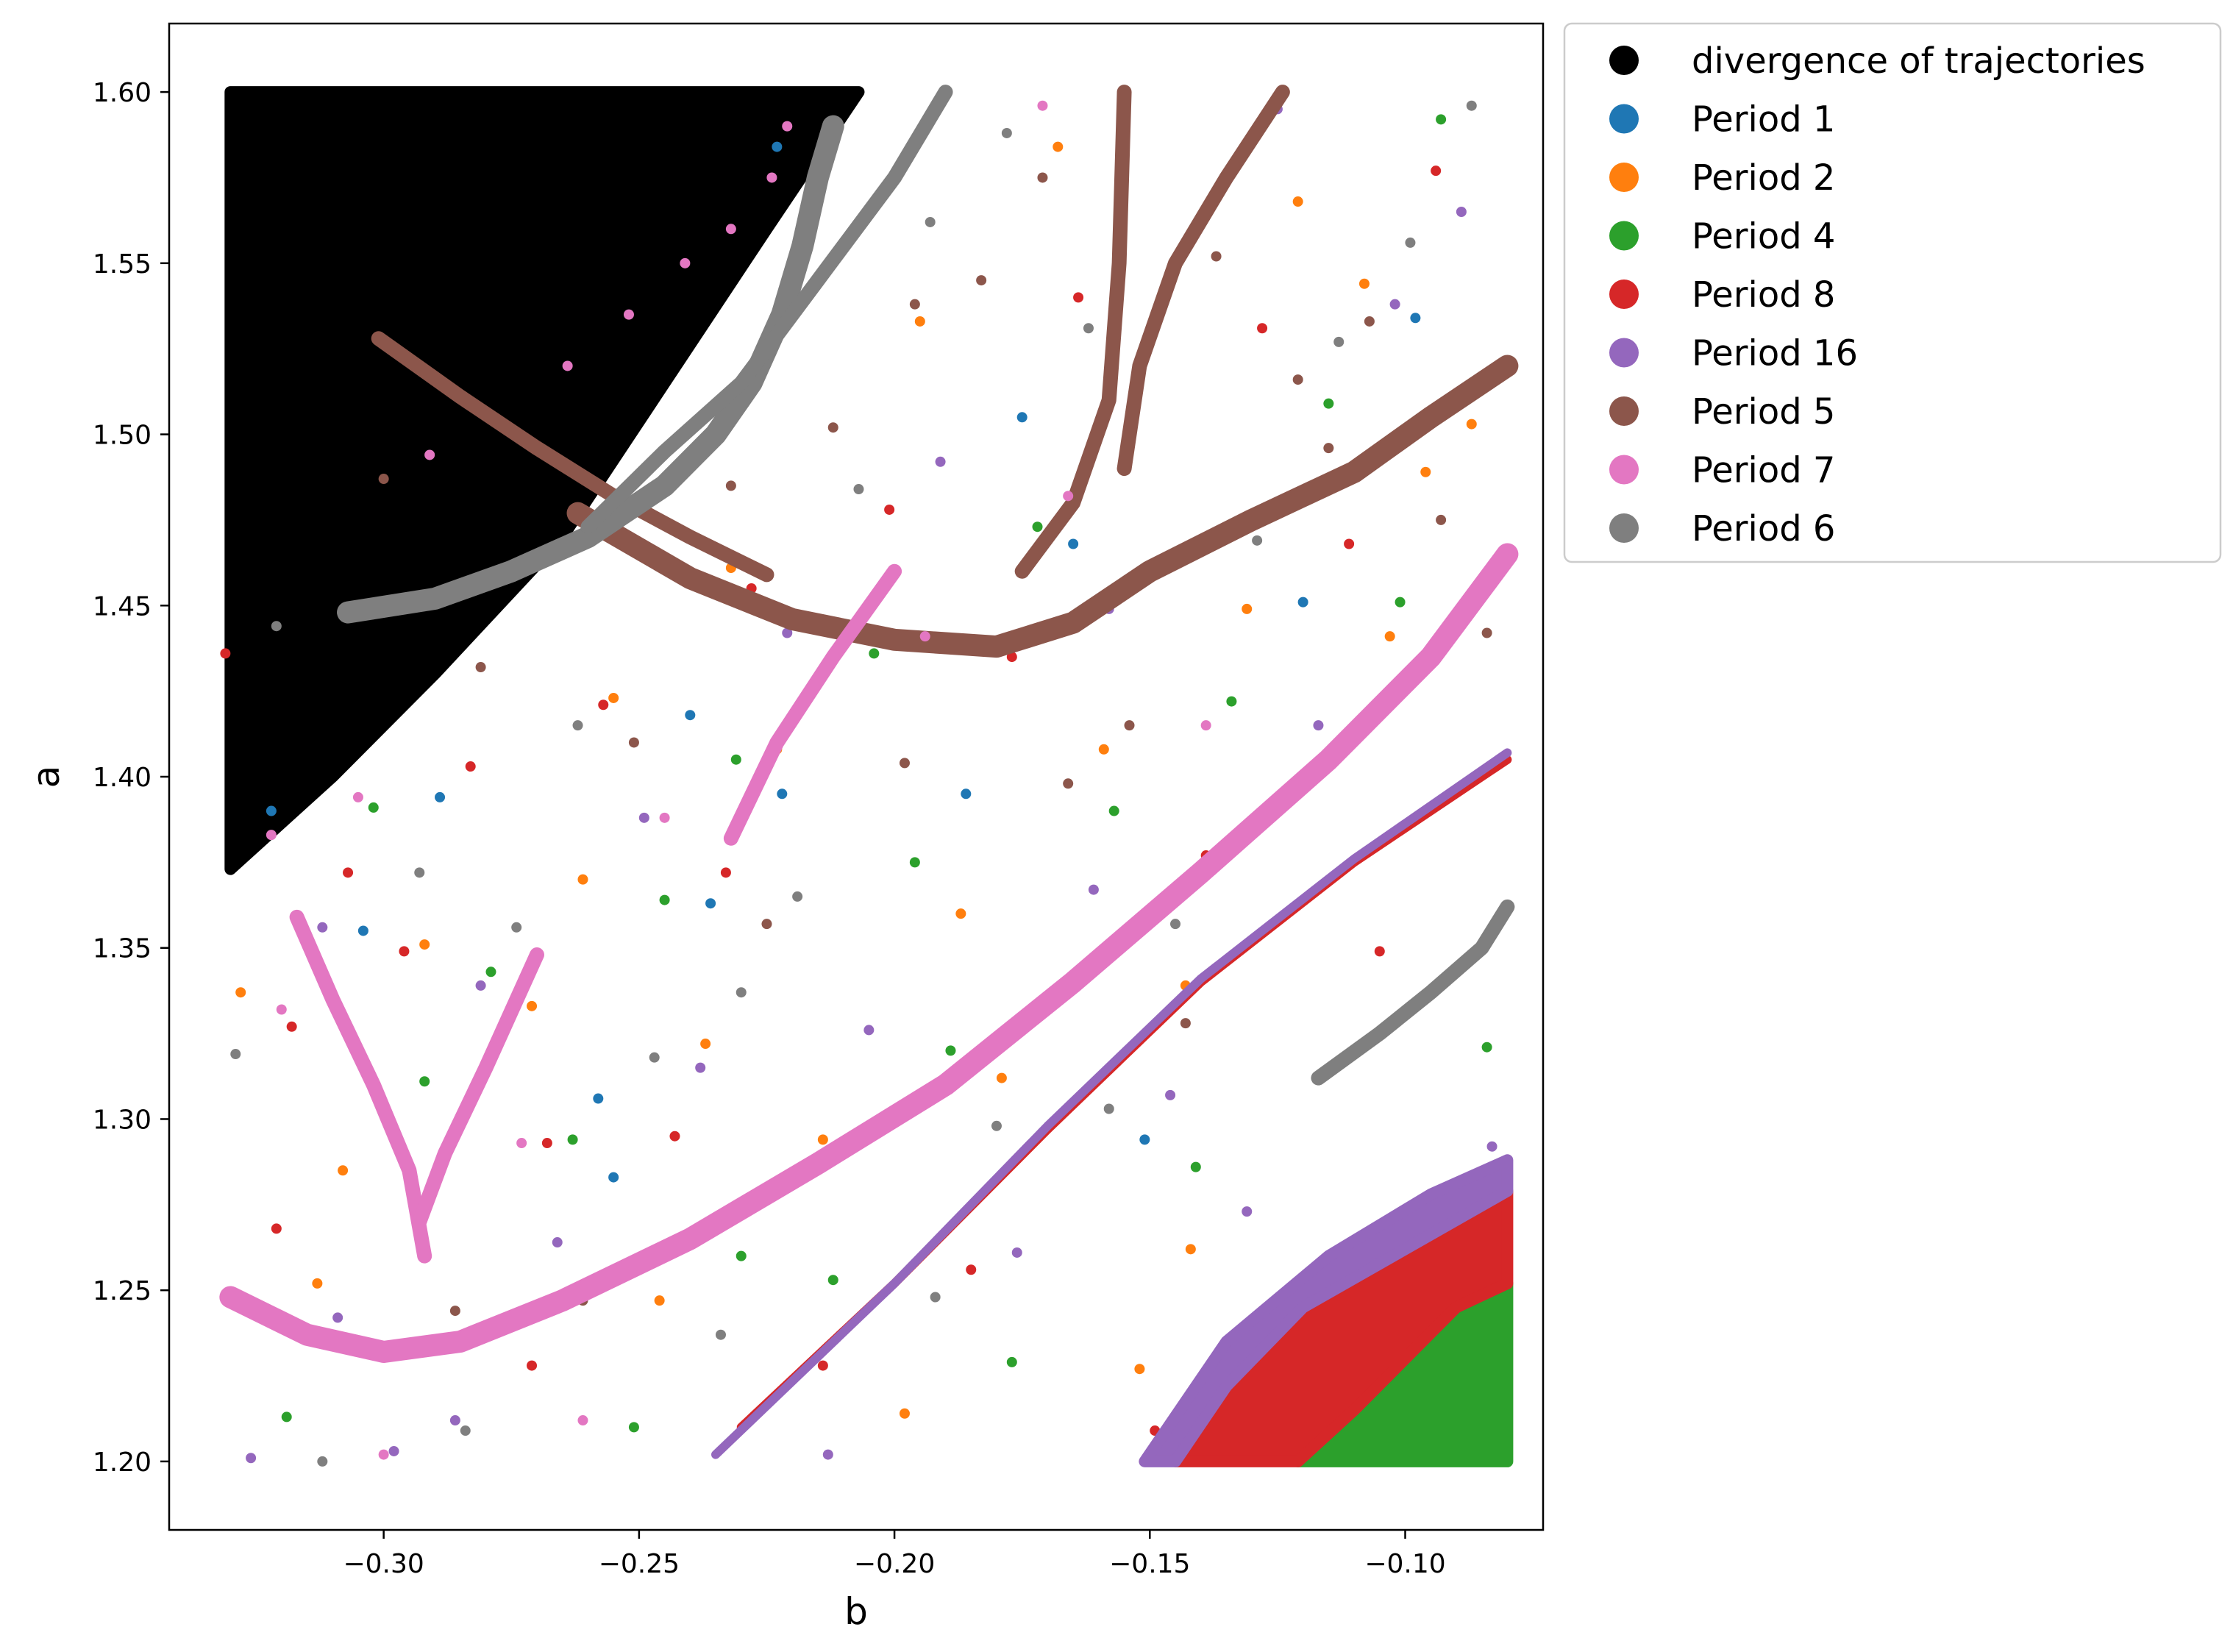  Describe the element at coordinates (1722, 412) in the screenshot. I see `legend-item-period-5: Period 5` at that location.